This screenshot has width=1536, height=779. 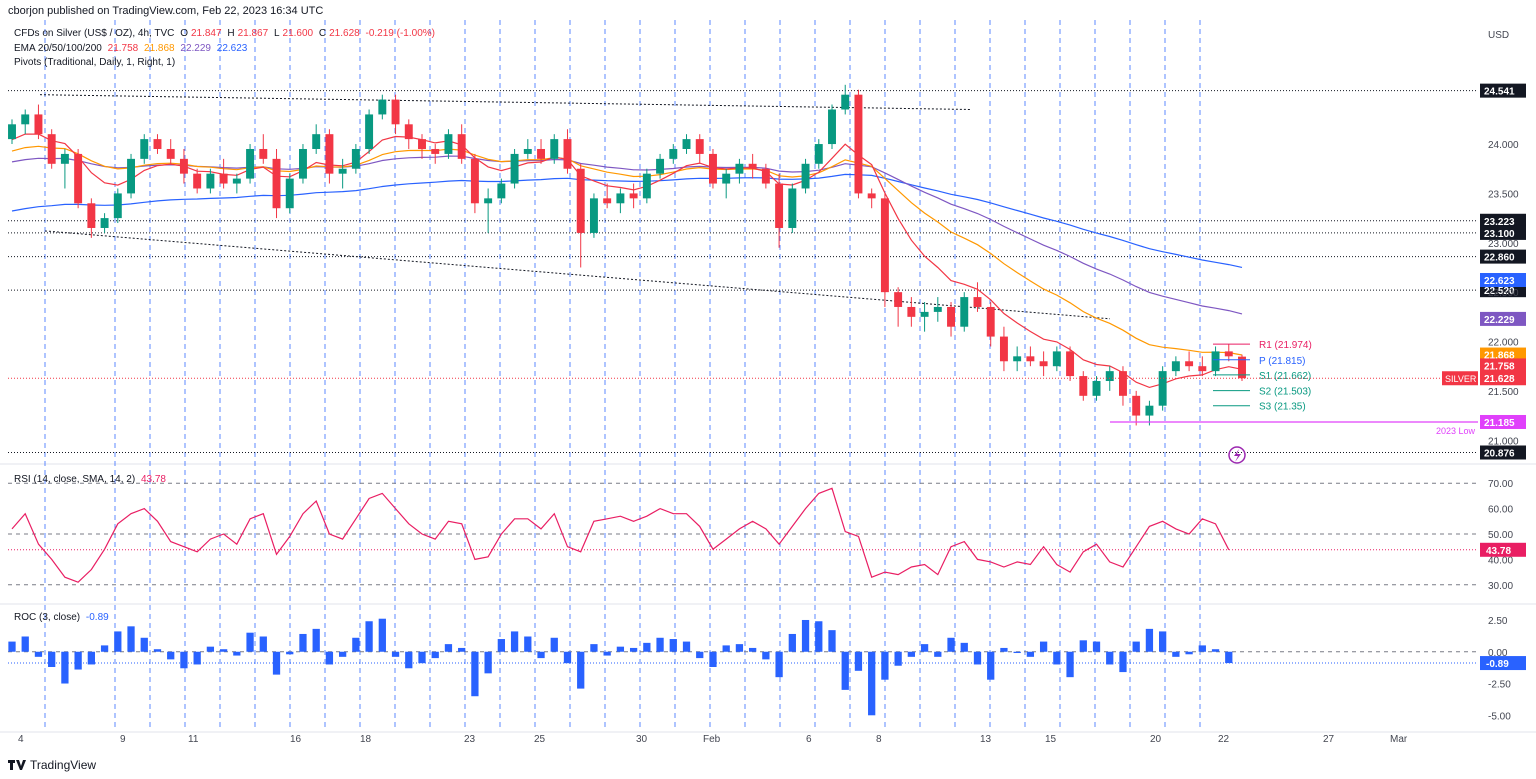 What do you see at coordinates (1282, 361) in the screenshot?
I see `pivot-label: P (21.815)` at bounding box center [1282, 361].